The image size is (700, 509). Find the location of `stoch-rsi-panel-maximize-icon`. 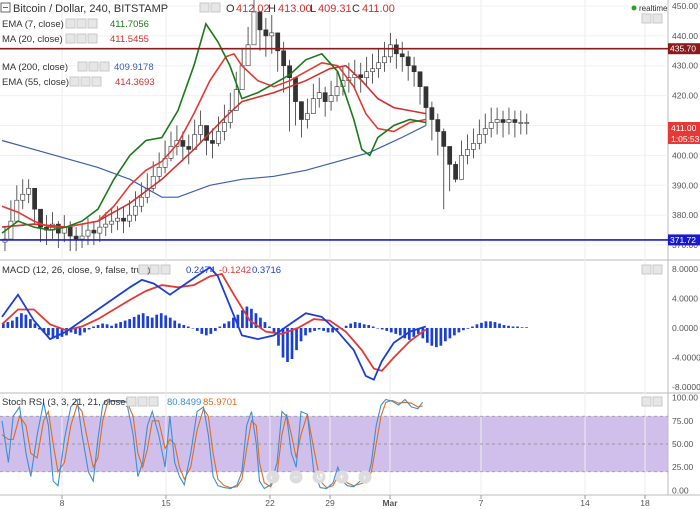

stoch-rsi-panel-maximize-icon is located at coordinates (646, 401).